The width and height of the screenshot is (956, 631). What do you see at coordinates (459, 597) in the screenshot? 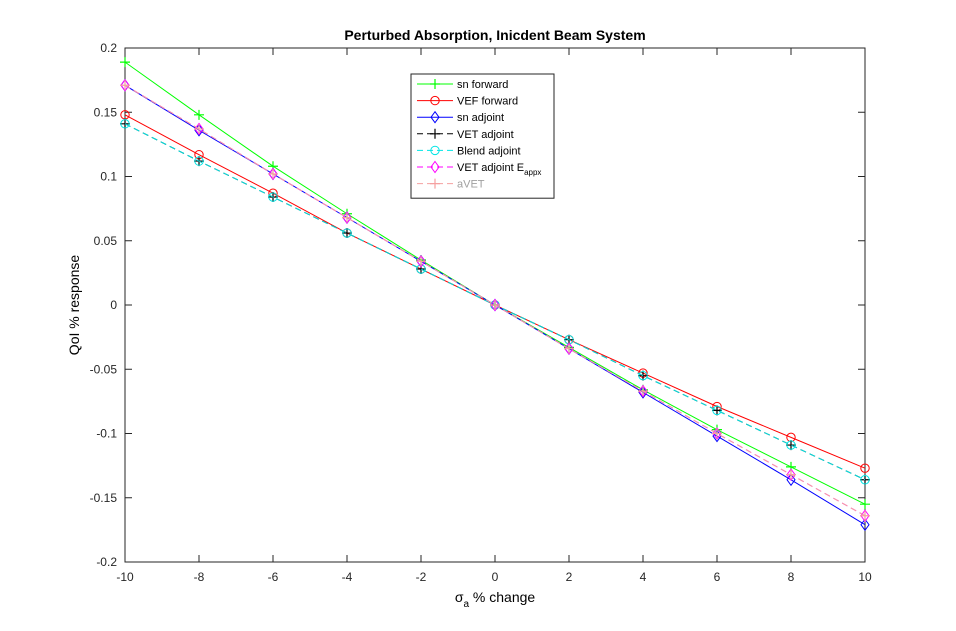
I see `x-axis-label-symbol: σ` at bounding box center [459, 597].